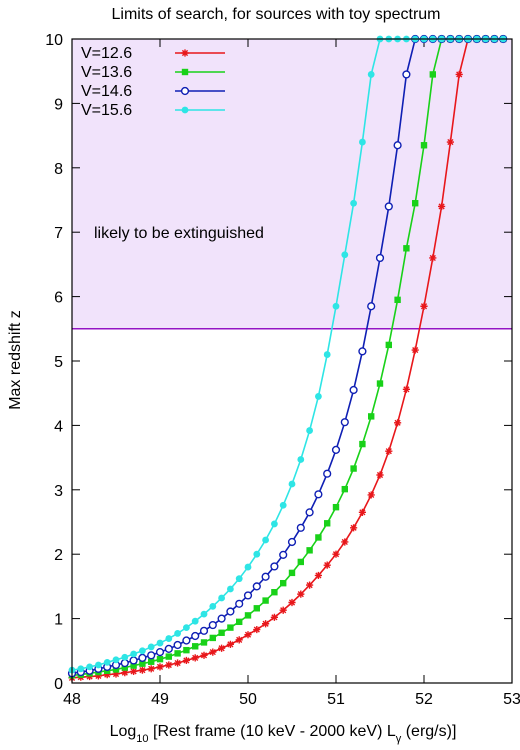 The image size is (520, 750). What do you see at coordinates (160, 699) in the screenshot?
I see `x-tick-label: 49` at bounding box center [160, 699].